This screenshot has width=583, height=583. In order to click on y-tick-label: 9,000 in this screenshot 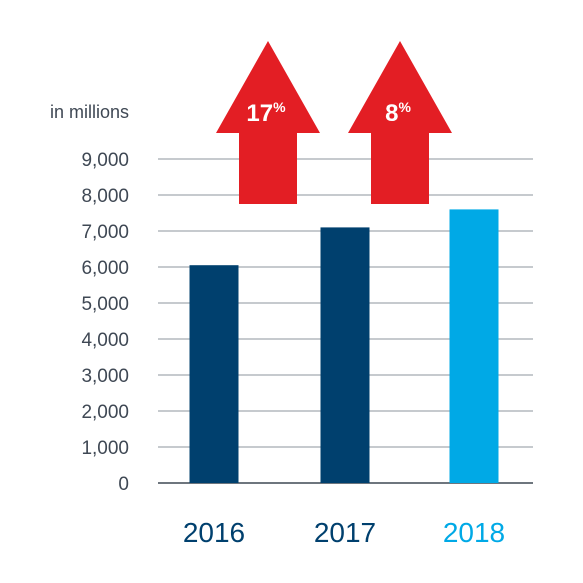, I will do `click(105, 160)`.